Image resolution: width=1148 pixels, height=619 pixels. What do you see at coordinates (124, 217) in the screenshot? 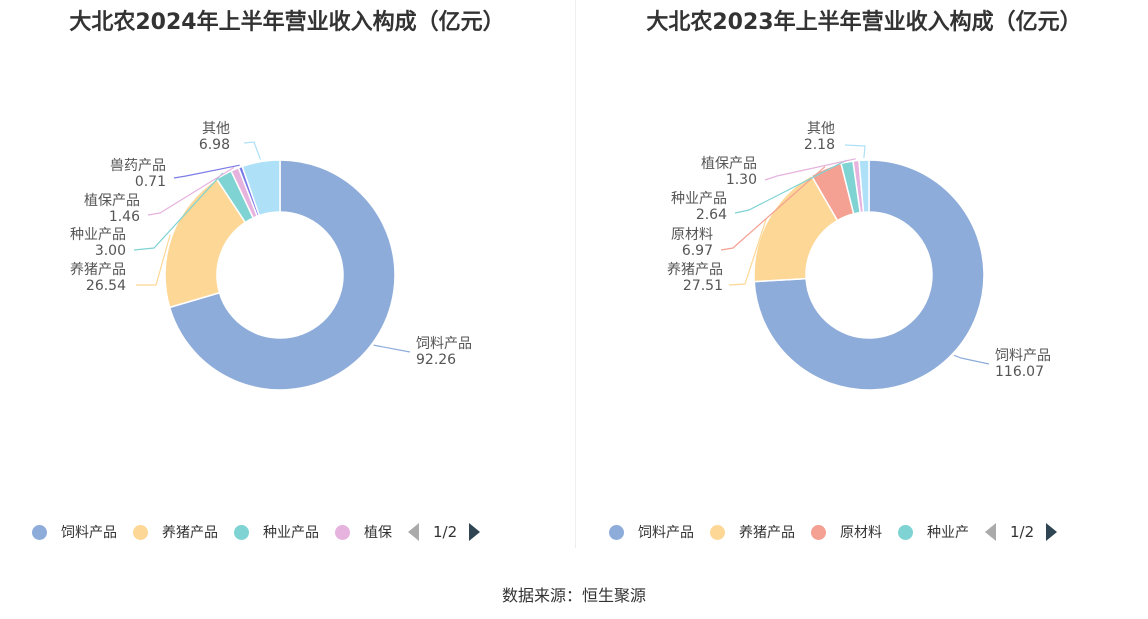
I see `slice-value-label: 1.46` at bounding box center [124, 217].